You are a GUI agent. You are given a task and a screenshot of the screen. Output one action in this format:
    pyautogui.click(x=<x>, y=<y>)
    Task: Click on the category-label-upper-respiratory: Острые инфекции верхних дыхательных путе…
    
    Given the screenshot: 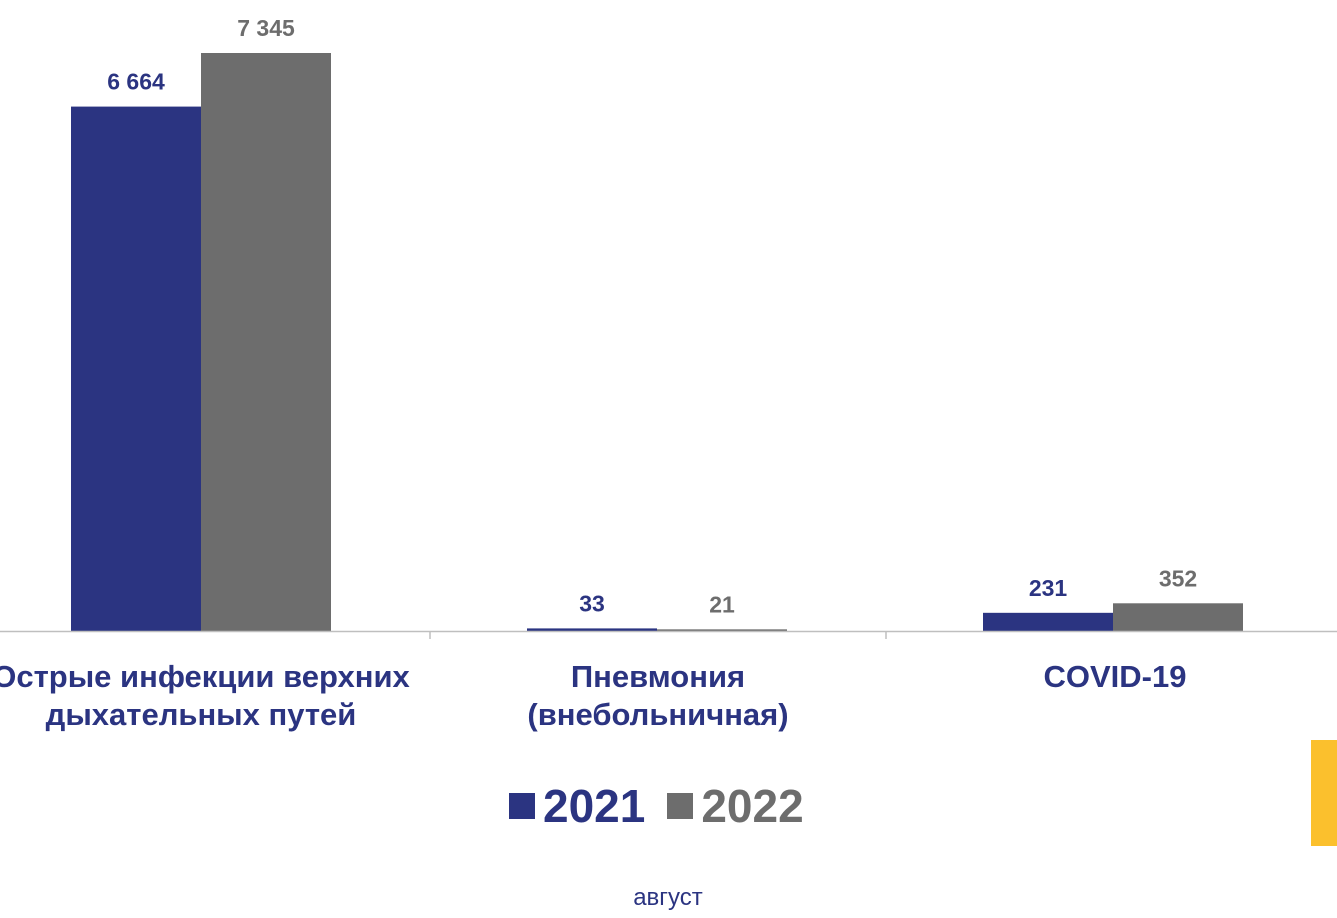 What is the action you would take?
    pyautogui.click(x=205, y=695)
    